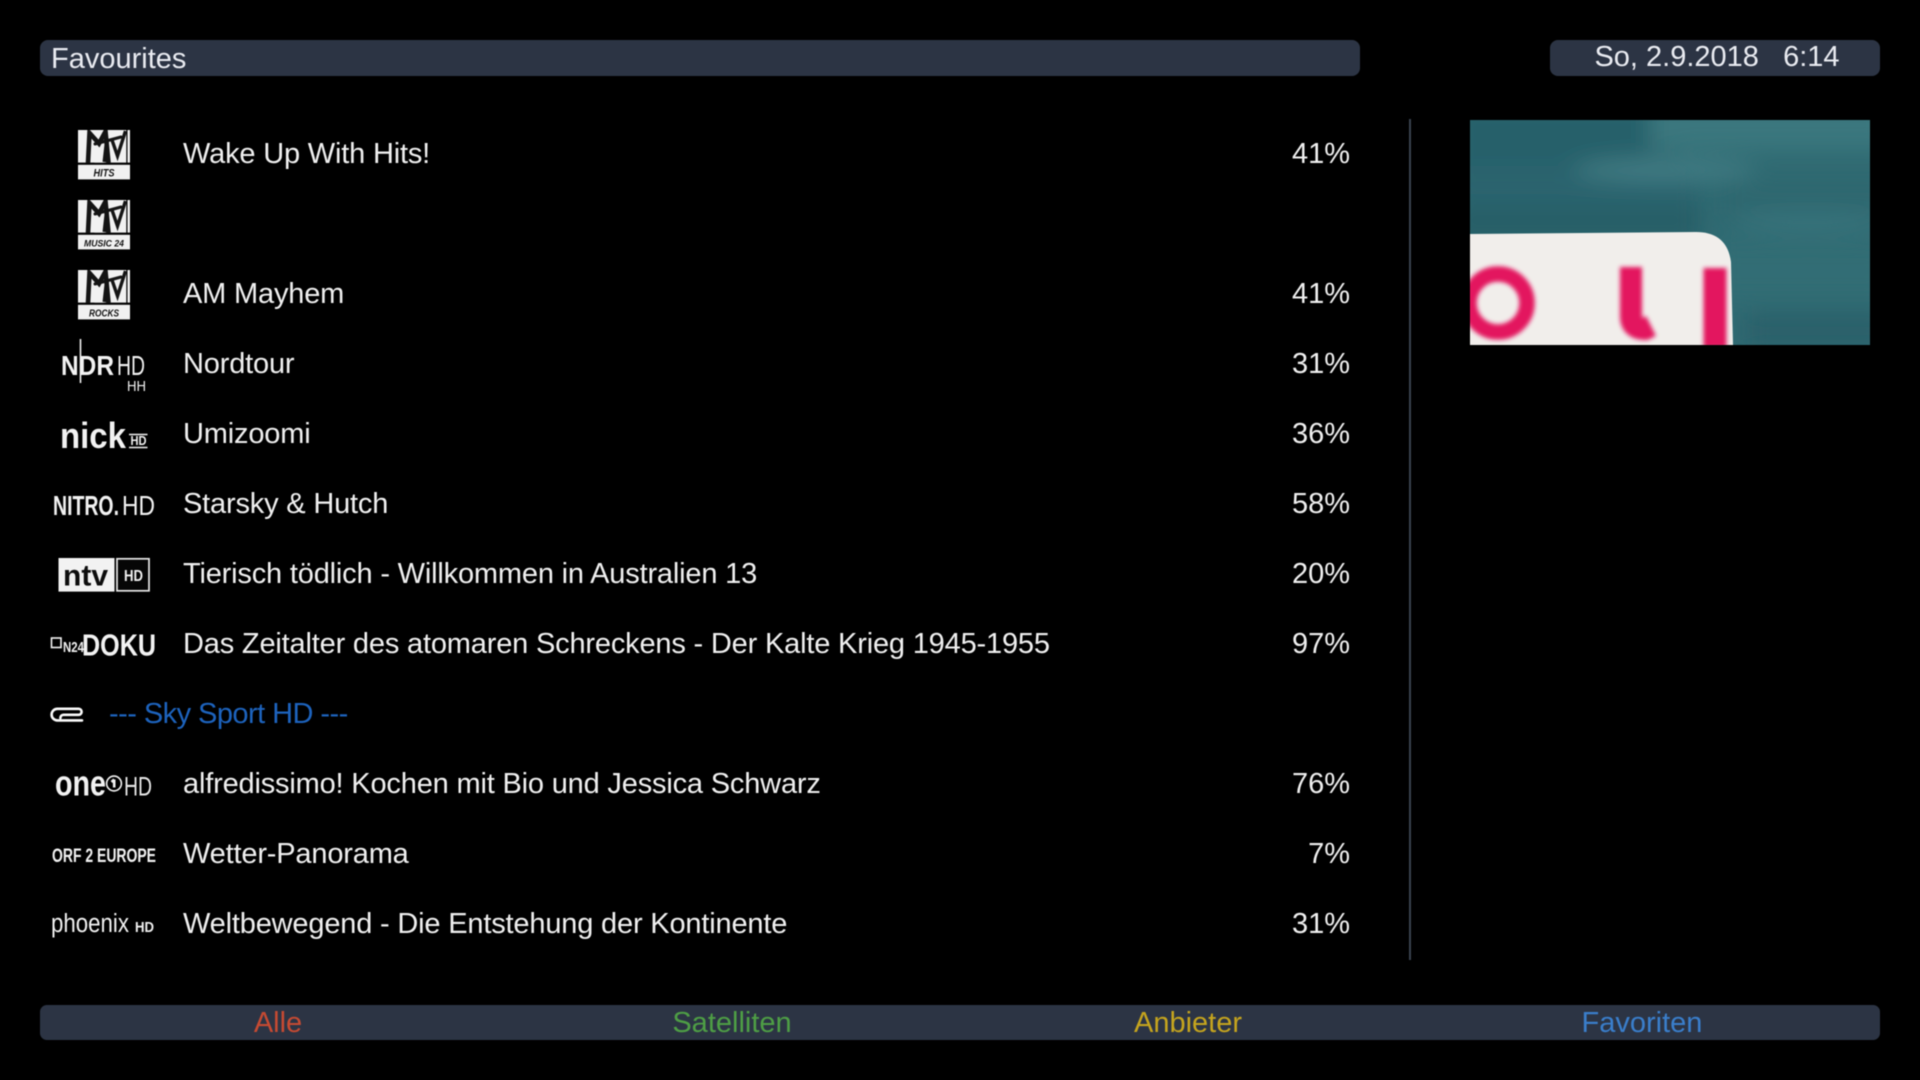 This screenshot has width=1920, height=1080. I want to click on svg-text: HH, so click(136, 387).